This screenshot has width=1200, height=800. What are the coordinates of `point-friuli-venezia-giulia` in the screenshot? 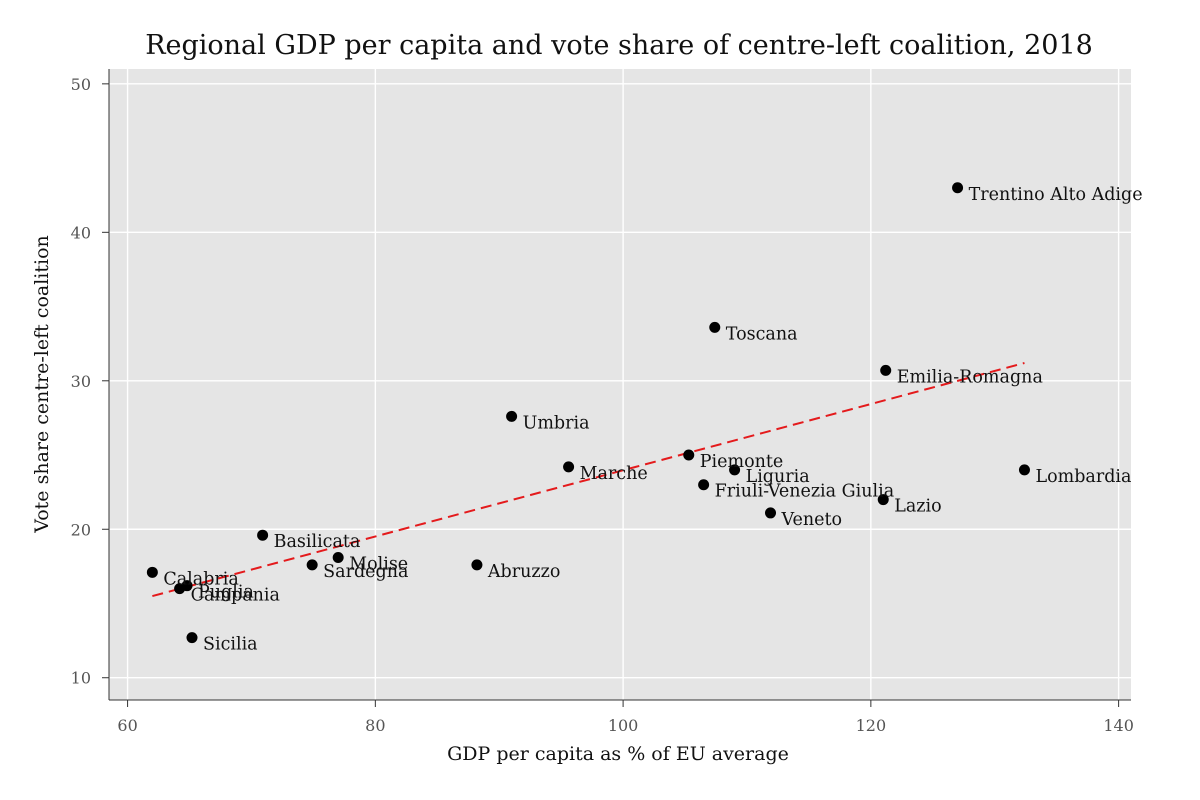 It's located at (704, 485).